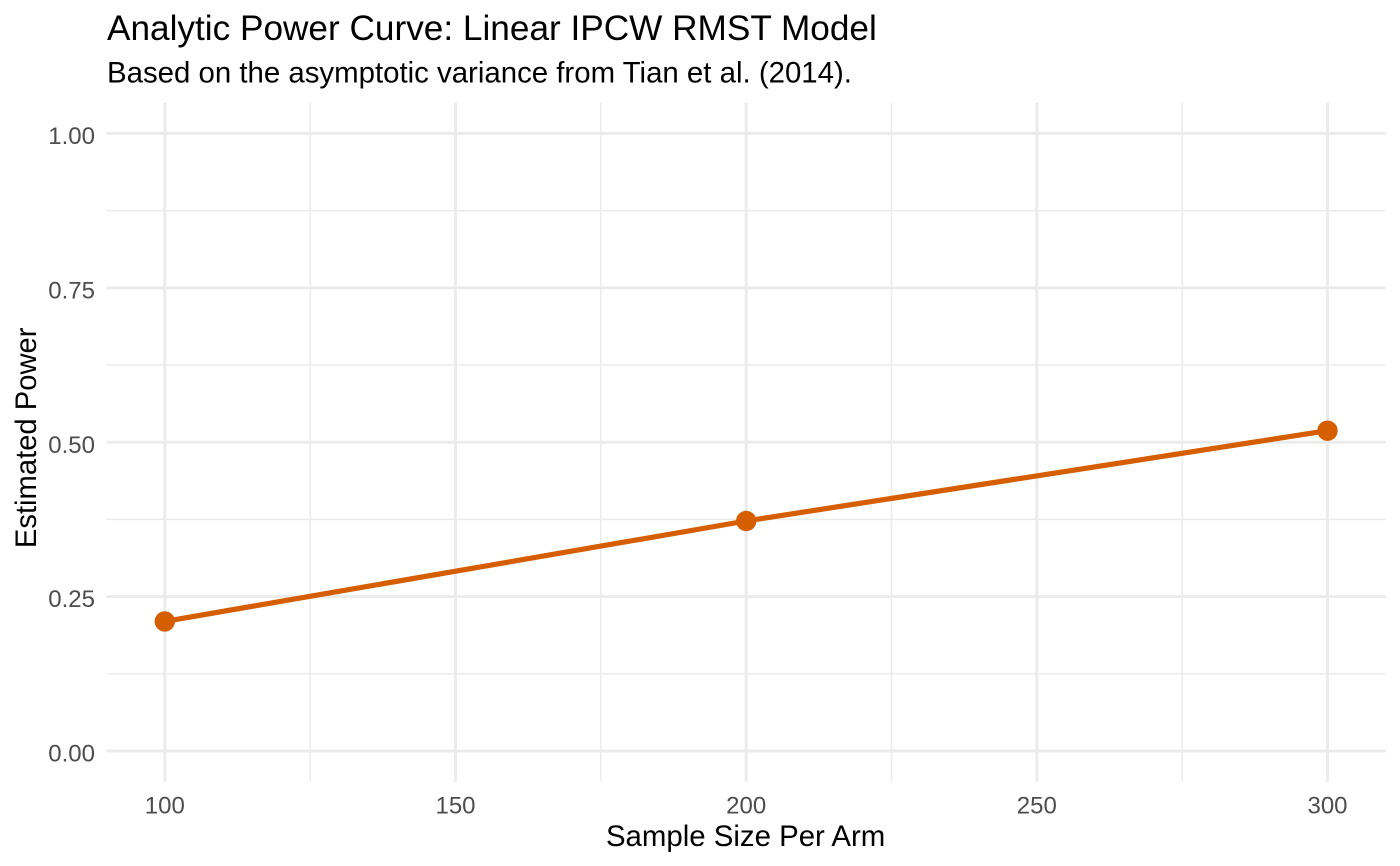  I want to click on svg-text: 200, so click(746, 805).